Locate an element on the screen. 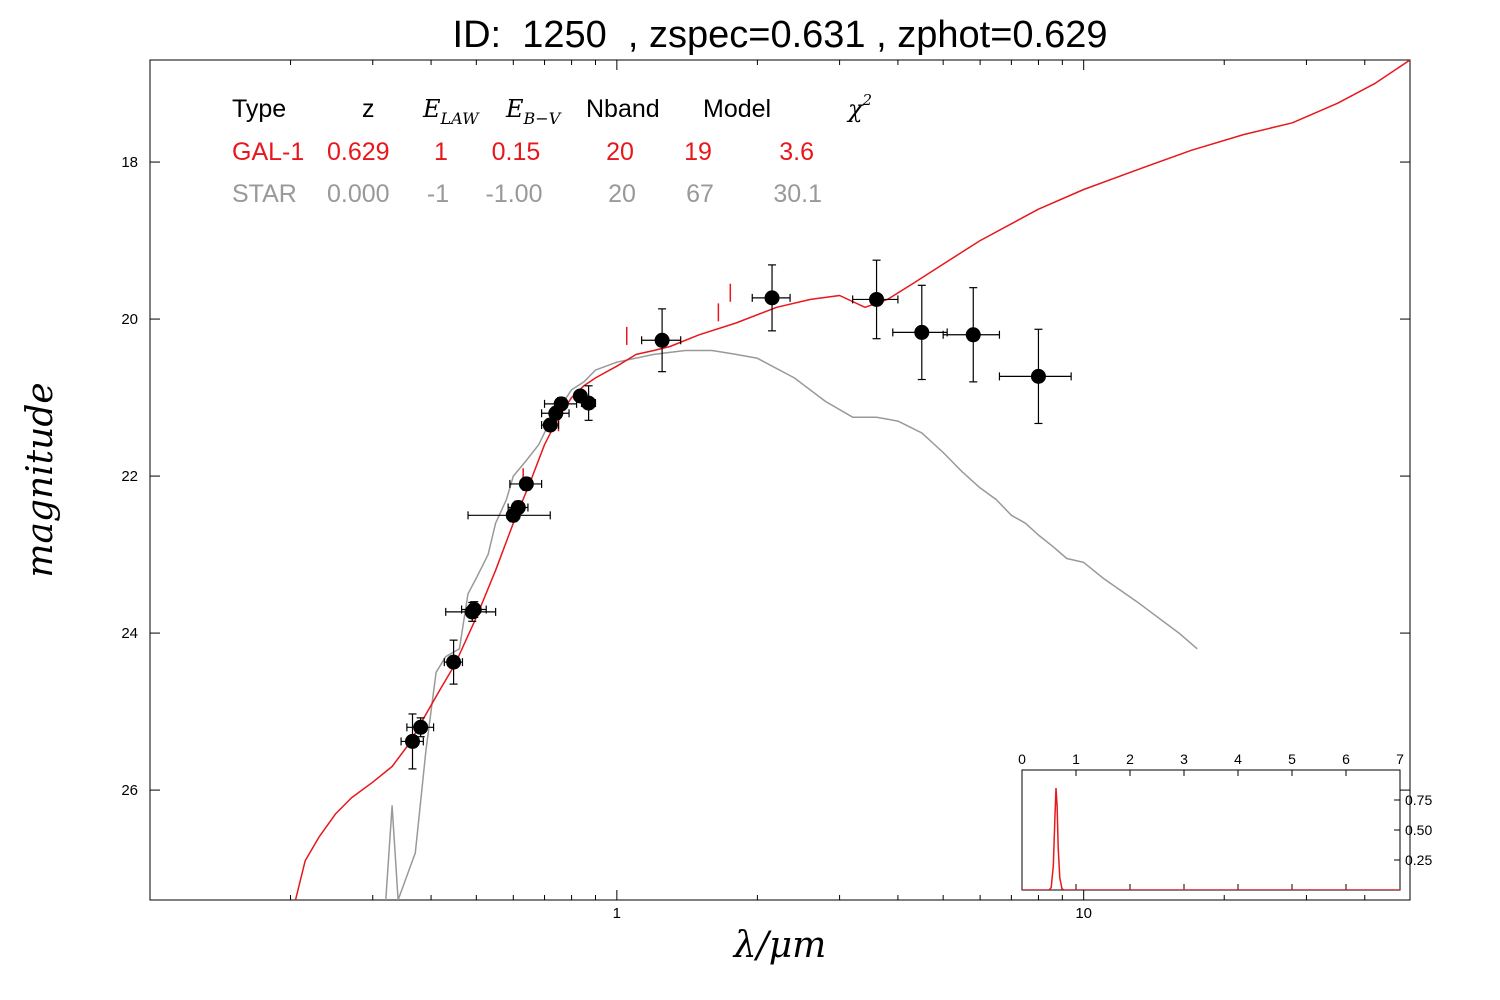 Image resolution: width=1500 pixels, height=1000 pixels. inset-y-tick-label: 0.50 is located at coordinates (1418, 830).